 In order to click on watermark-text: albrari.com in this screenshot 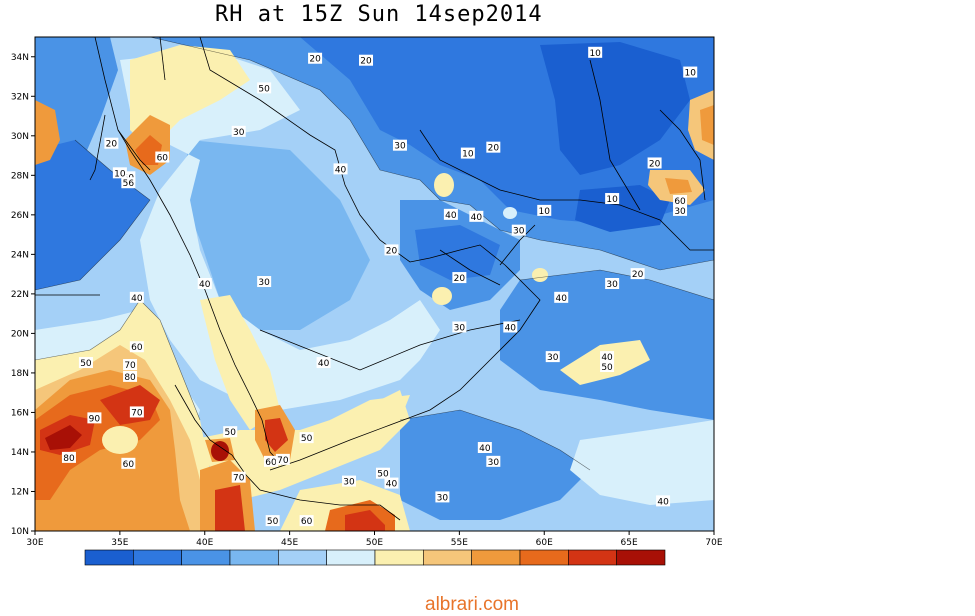, I will do `click(472, 604)`.